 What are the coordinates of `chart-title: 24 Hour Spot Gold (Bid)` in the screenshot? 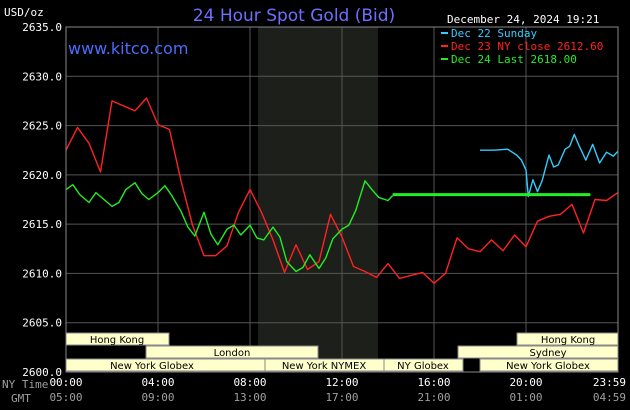 It's located at (294, 16).